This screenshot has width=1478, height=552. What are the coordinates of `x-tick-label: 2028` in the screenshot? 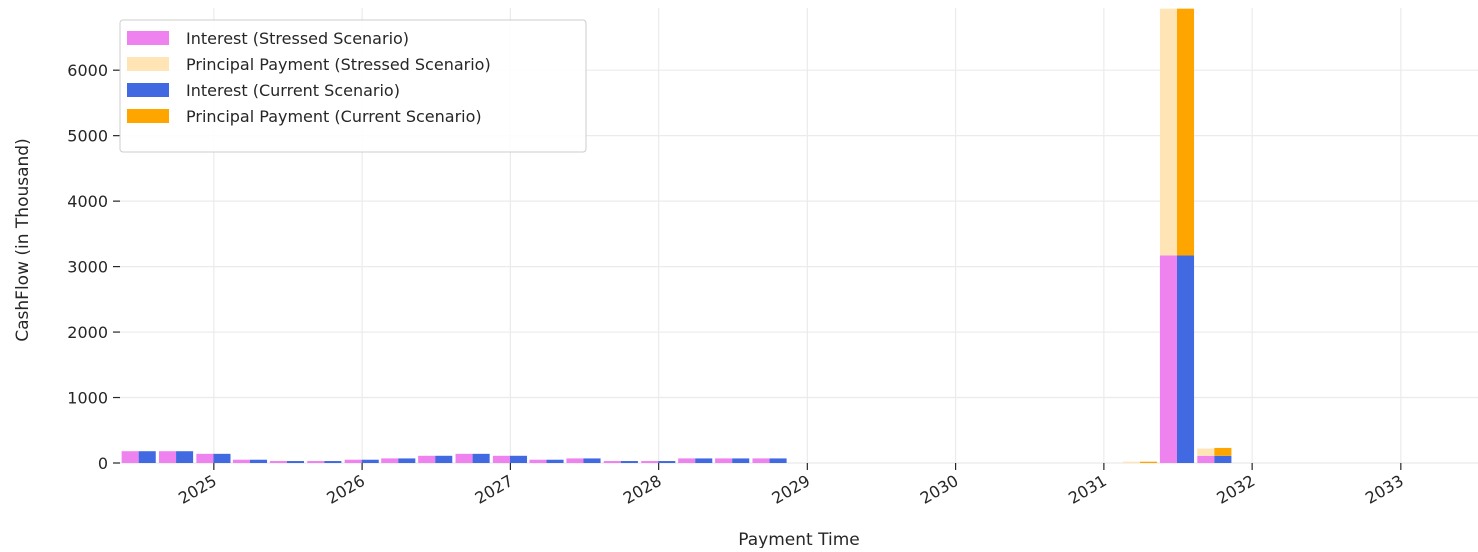 It's located at (642, 489).